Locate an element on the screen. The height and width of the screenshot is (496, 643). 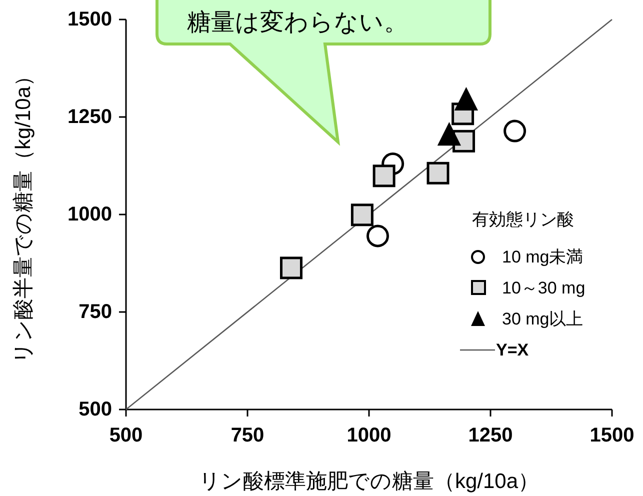
x-tick-label: 1500 is located at coordinates (612, 435).